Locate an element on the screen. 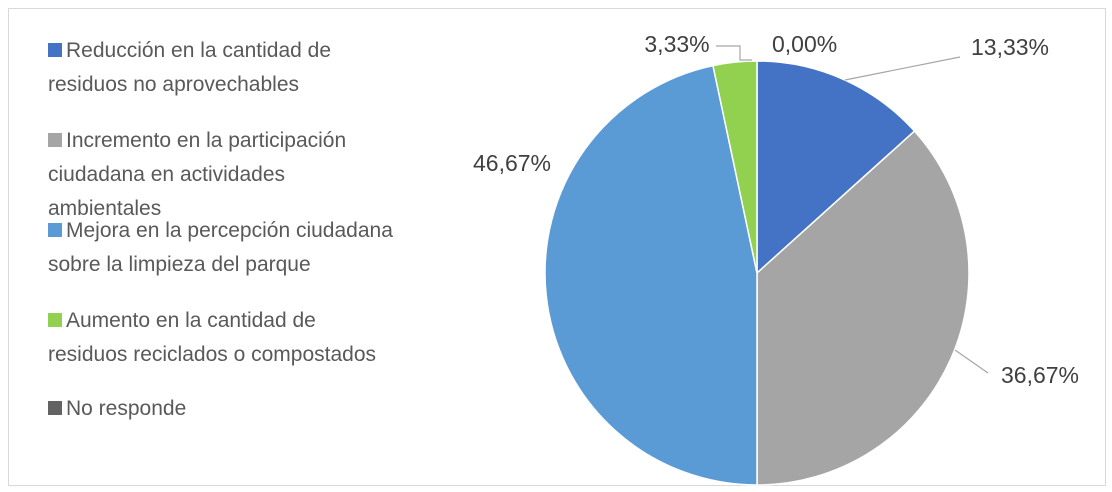 The width and height of the screenshot is (1112, 492). data-label: 36,67% is located at coordinates (1040, 375).